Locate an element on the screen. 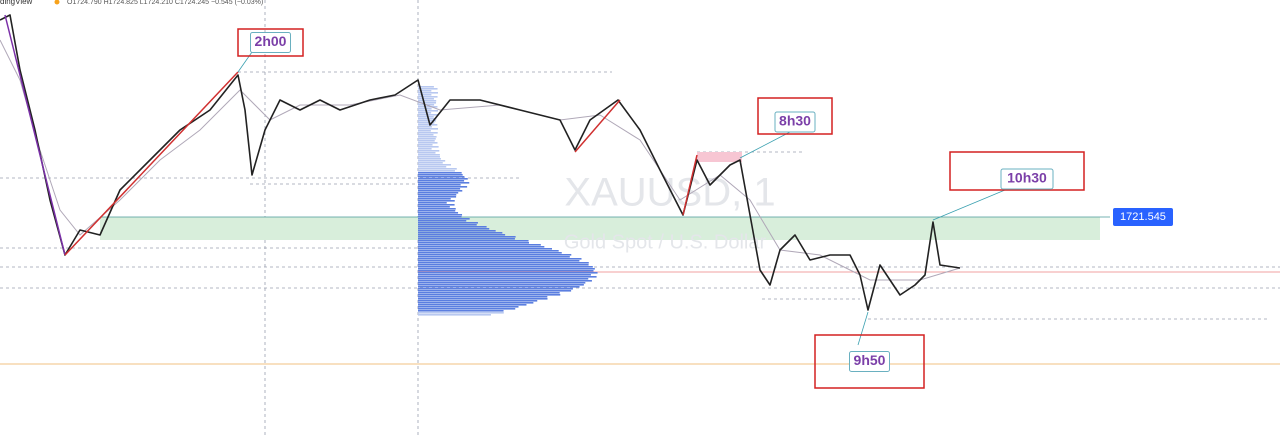  annotation-label: 2h00 is located at coordinates (271, 41).